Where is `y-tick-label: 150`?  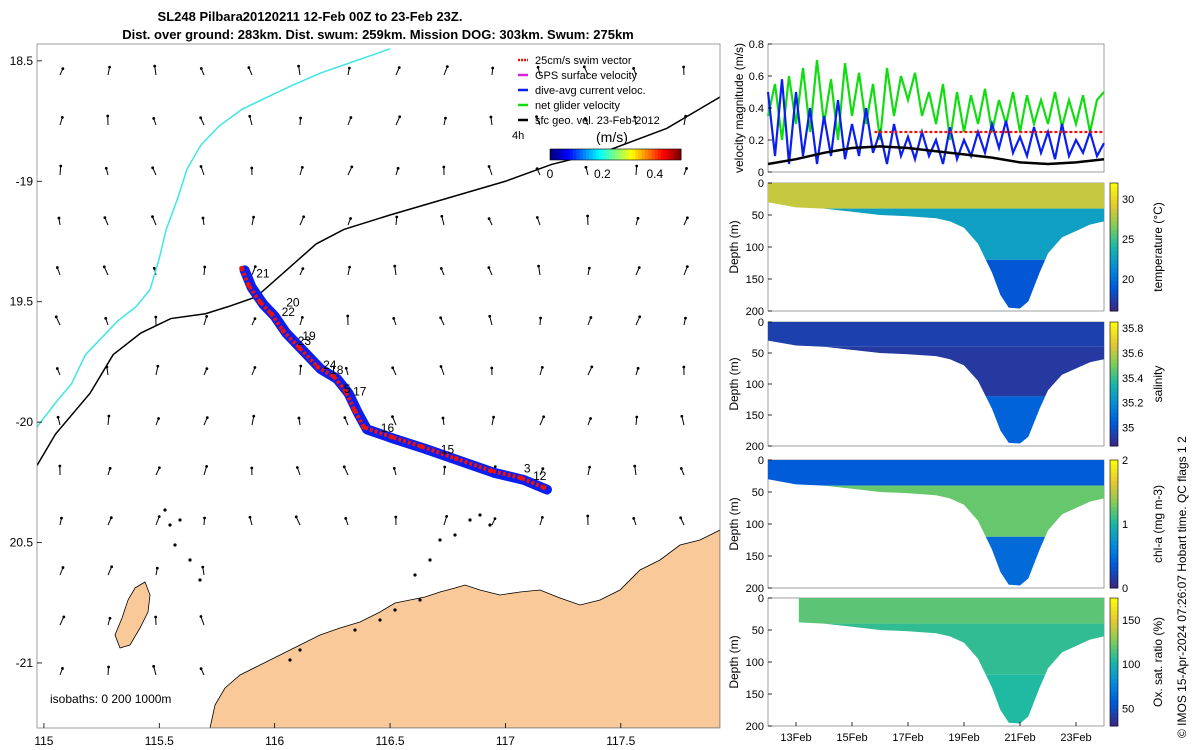 y-tick-label: 150 is located at coordinates (755, 557).